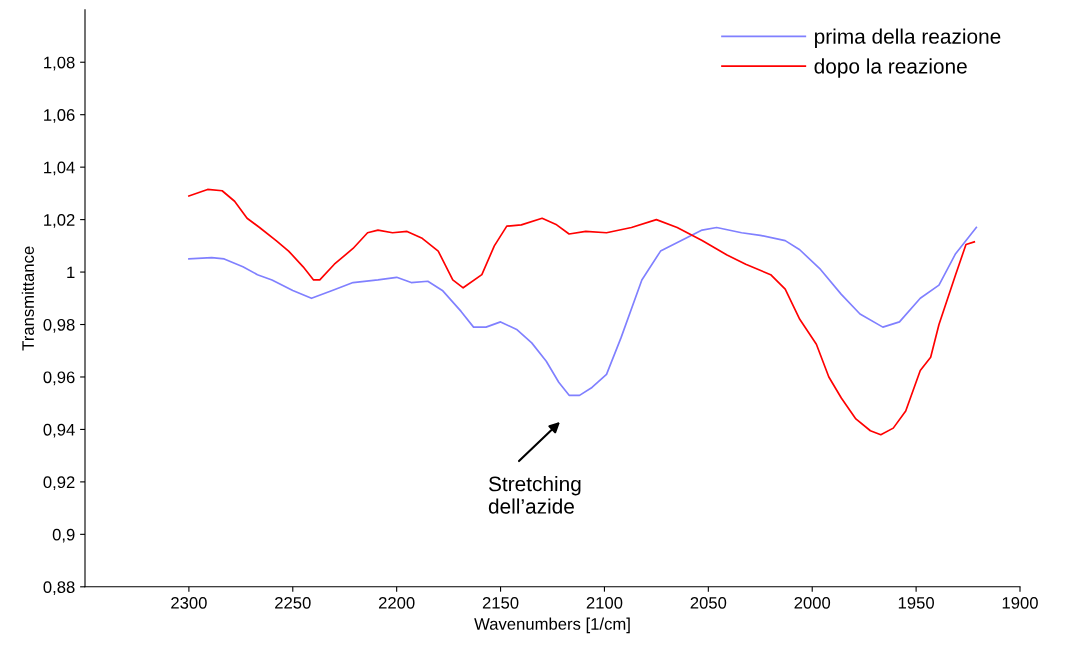  I want to click on x-tick-label: 1950, so click(916, 602).